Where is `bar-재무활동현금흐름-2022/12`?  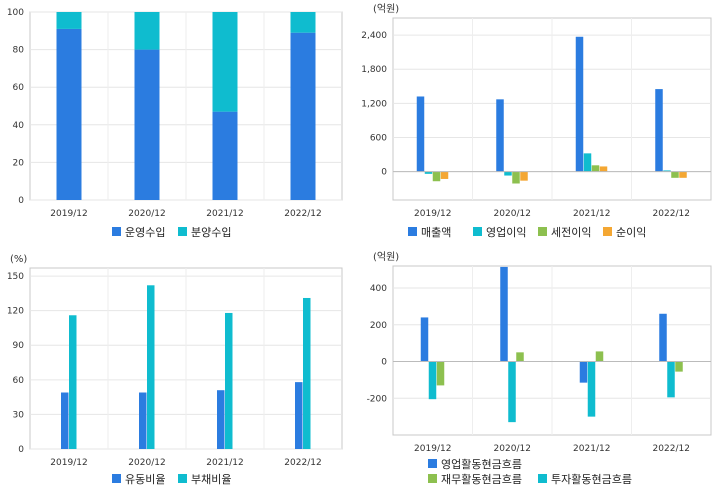
bar-재무활동현금흐름-2022/12 is located at coordinates (679, 366).